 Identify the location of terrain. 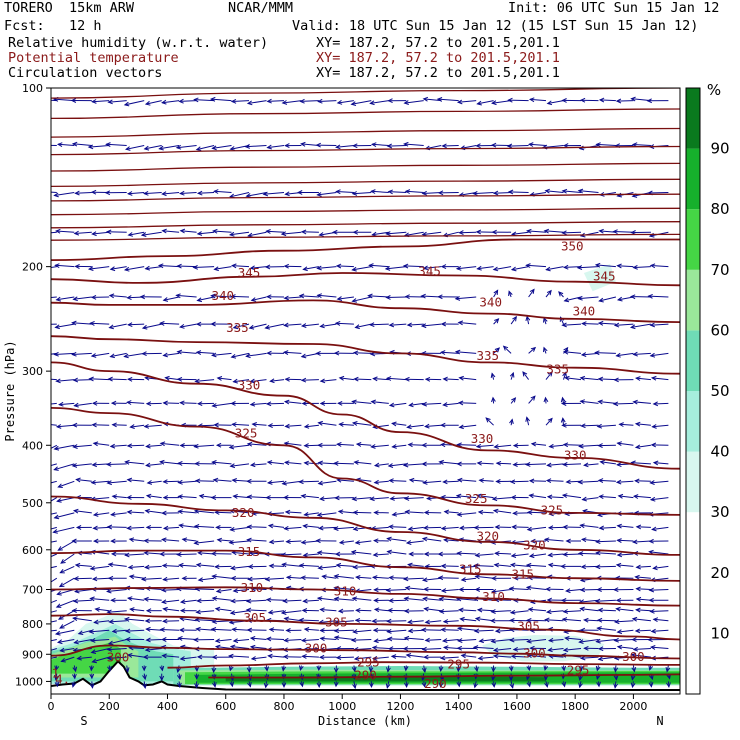
(365, 676).